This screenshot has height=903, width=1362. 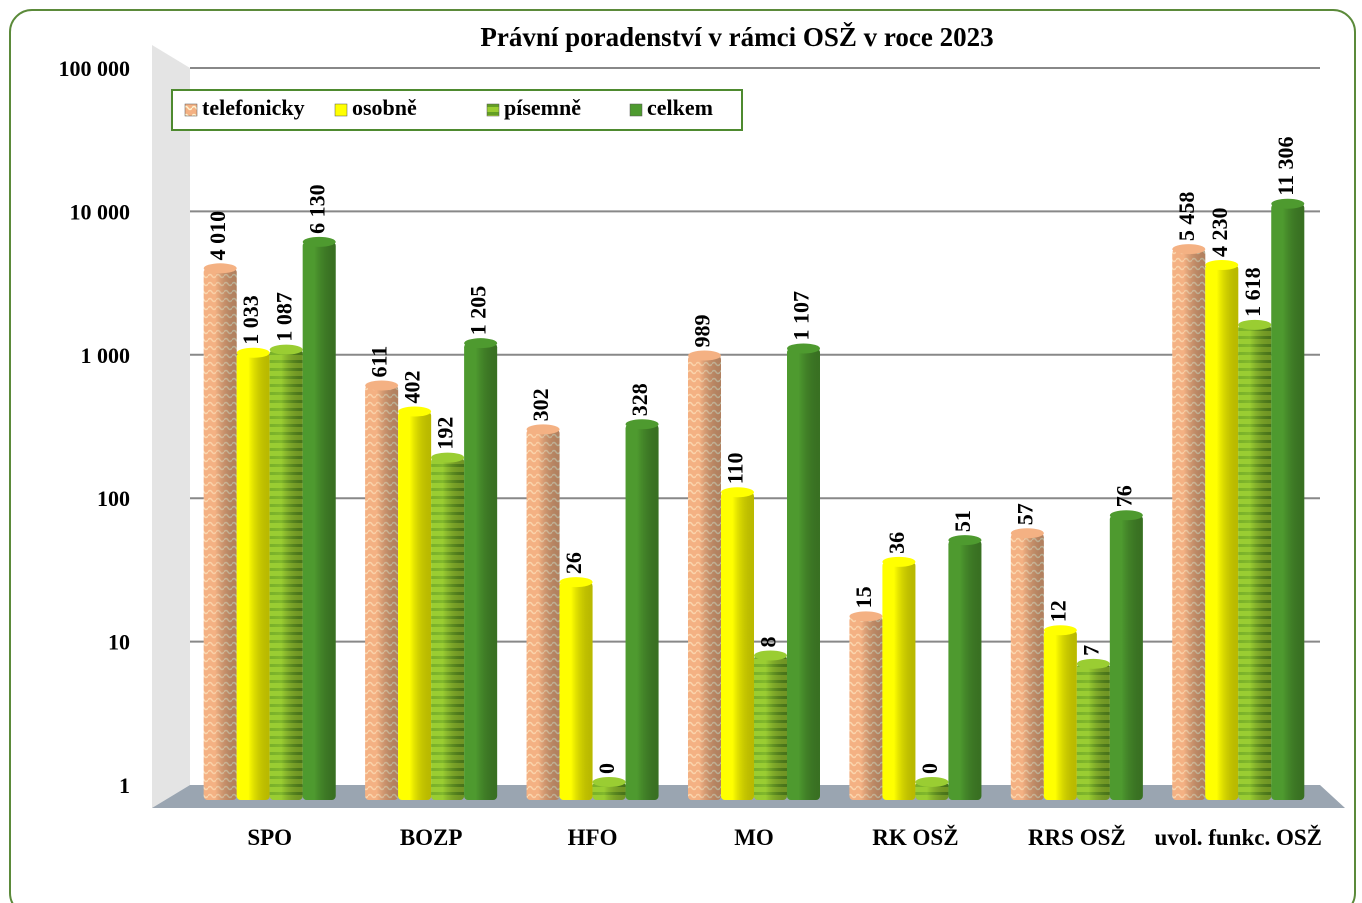 What do you see at coordinates (1076, 837) in the screenshot?
I see `x-tick-label: RRS OSŽ` at bounding box center [1076, 837].